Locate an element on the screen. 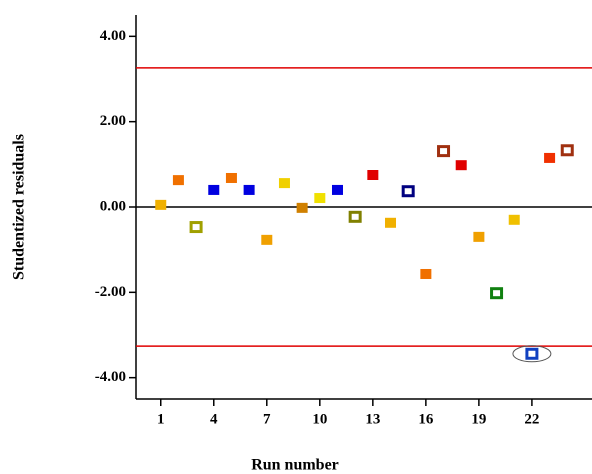 The image size is (592, 474). x-tick-label: 1 is located at coordinates (161, 419).